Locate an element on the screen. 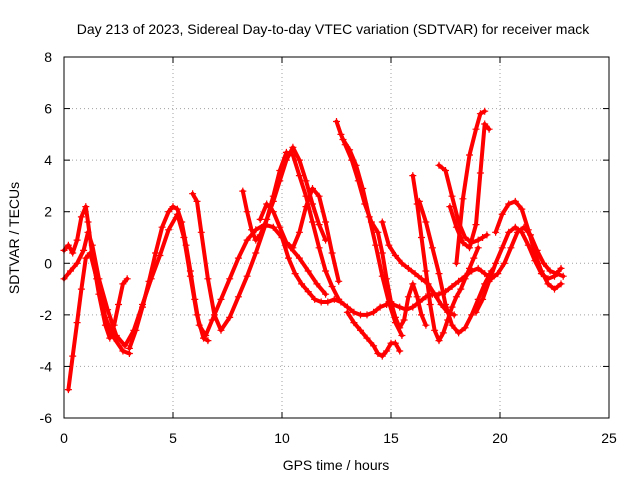 This screenshot has width=640, height=485. y-tick-label: 4 is located at coordinates (48, 160).